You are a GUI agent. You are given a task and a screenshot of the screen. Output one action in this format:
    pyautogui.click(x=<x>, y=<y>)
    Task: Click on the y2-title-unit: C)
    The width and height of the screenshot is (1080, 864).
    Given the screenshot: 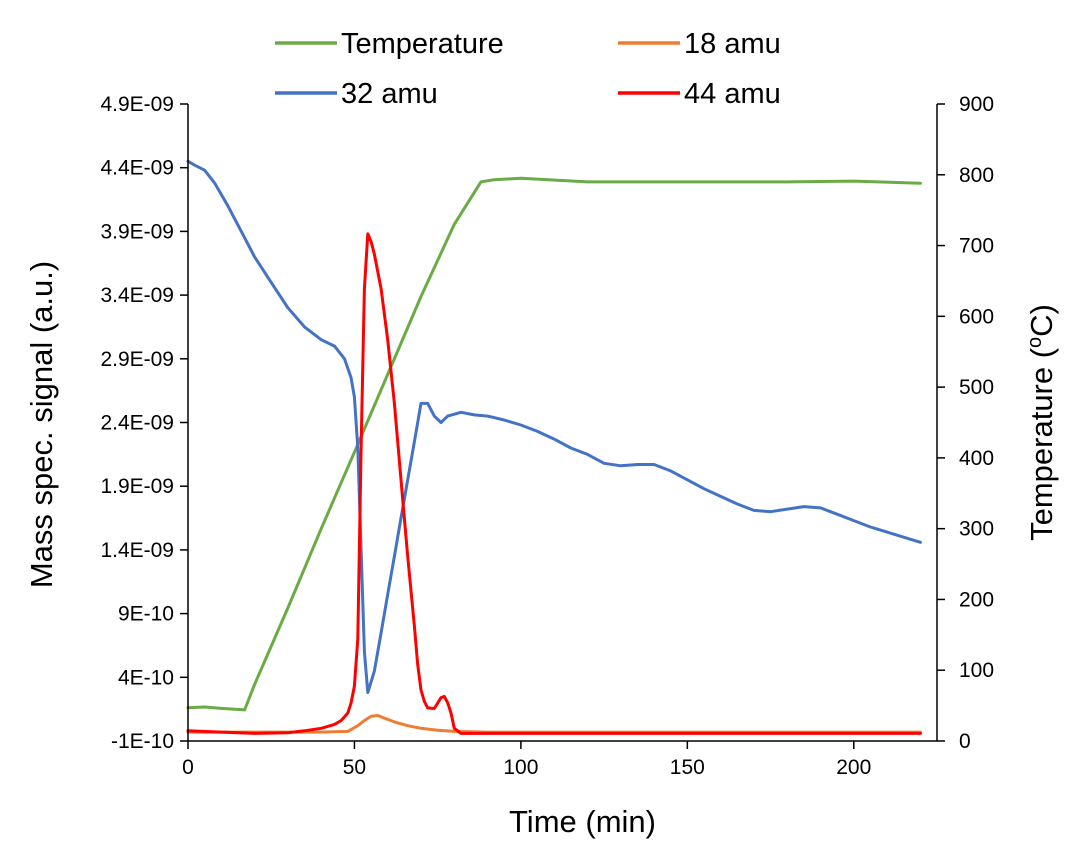 What is the action you would take?
    pyautogui.click(x=1041, y=320)
    